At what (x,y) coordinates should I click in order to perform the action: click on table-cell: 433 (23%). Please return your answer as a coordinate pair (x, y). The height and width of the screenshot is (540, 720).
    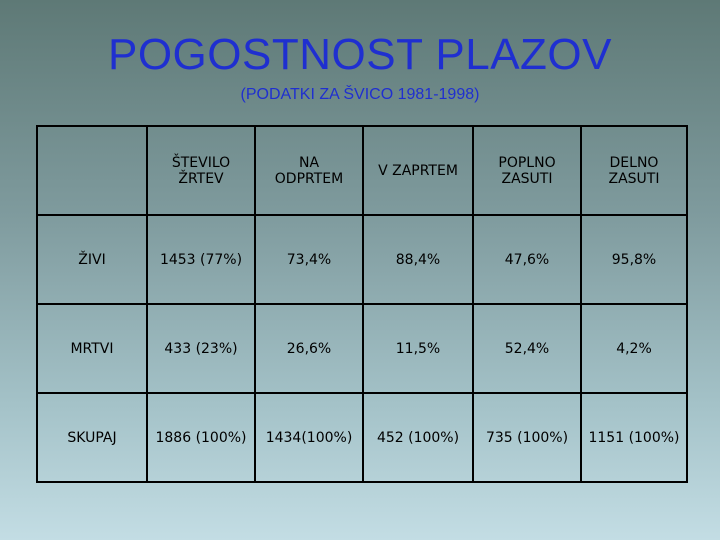
    Looking at the image, I should click on (201, 348).